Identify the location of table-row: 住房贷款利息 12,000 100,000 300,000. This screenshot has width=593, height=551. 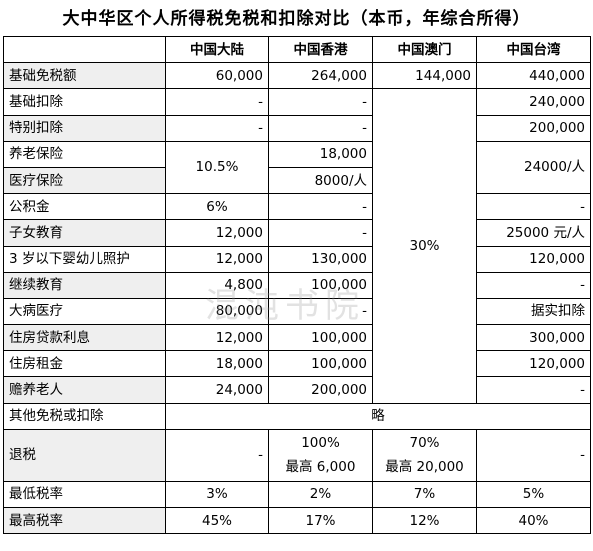
(297, 338).